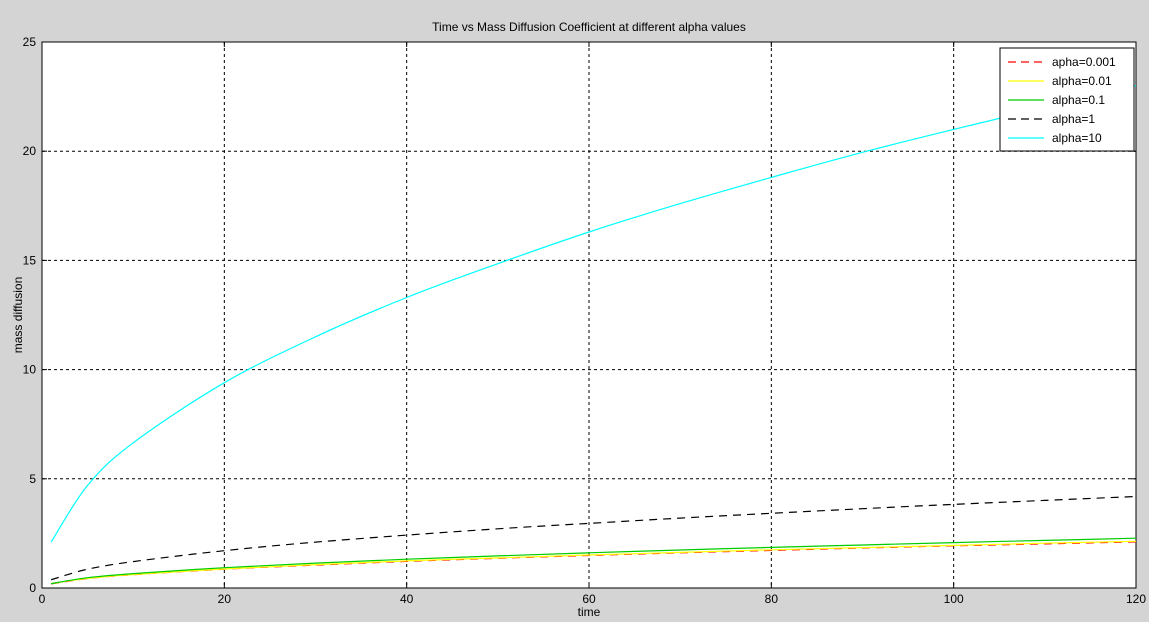 The width and height of the screenshot is (1149, 622). Describe the element at coordinates (1082, 81) in the screenshot. I see `legend-label-1: alpha=0.01` at that location.